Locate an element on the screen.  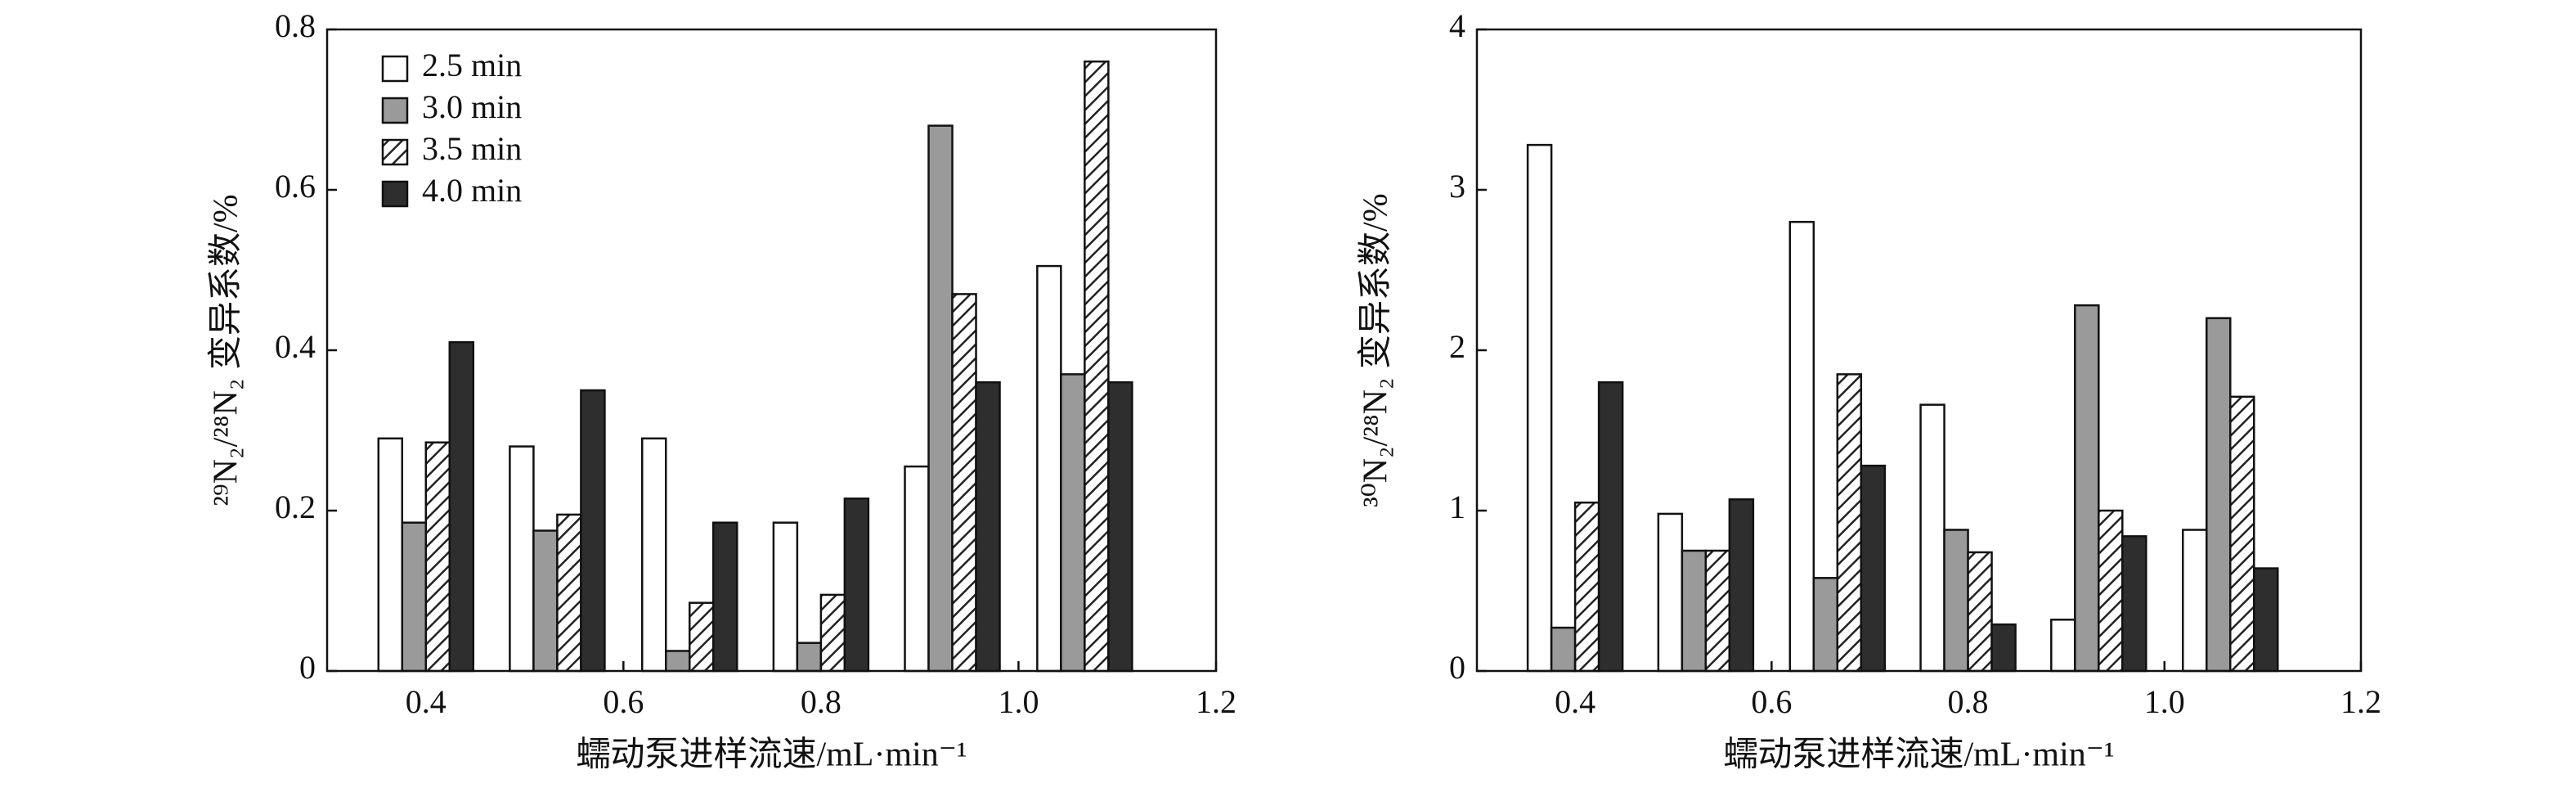
legend-label: 3.0 min is located at coordinates (472, 107).